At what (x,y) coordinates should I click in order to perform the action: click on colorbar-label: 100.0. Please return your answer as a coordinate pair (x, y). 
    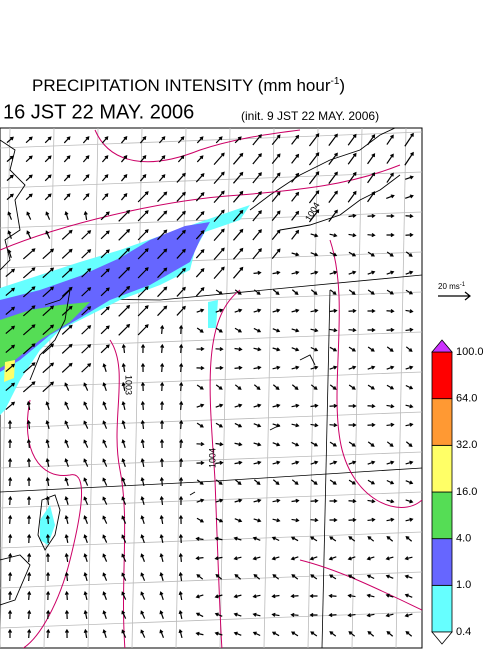
    Looking at the image, I should click on (470, 352).